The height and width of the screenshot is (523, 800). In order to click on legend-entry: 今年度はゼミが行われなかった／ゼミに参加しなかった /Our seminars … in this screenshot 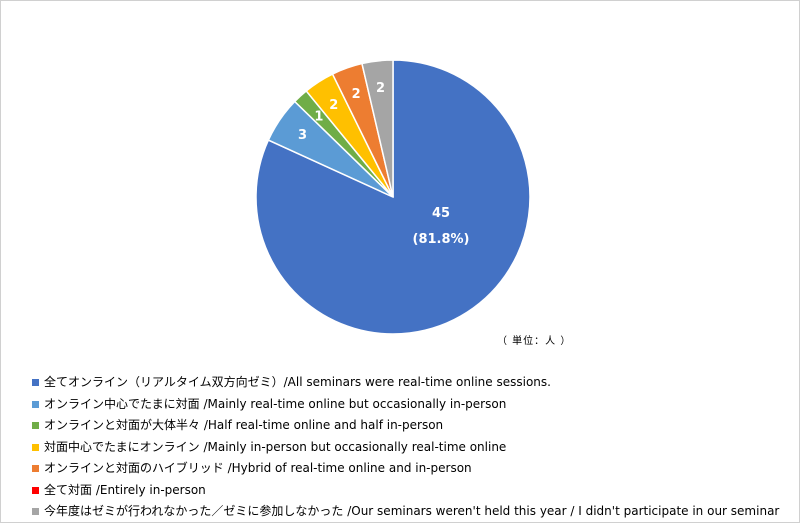, I will do `click(405, 512)`.